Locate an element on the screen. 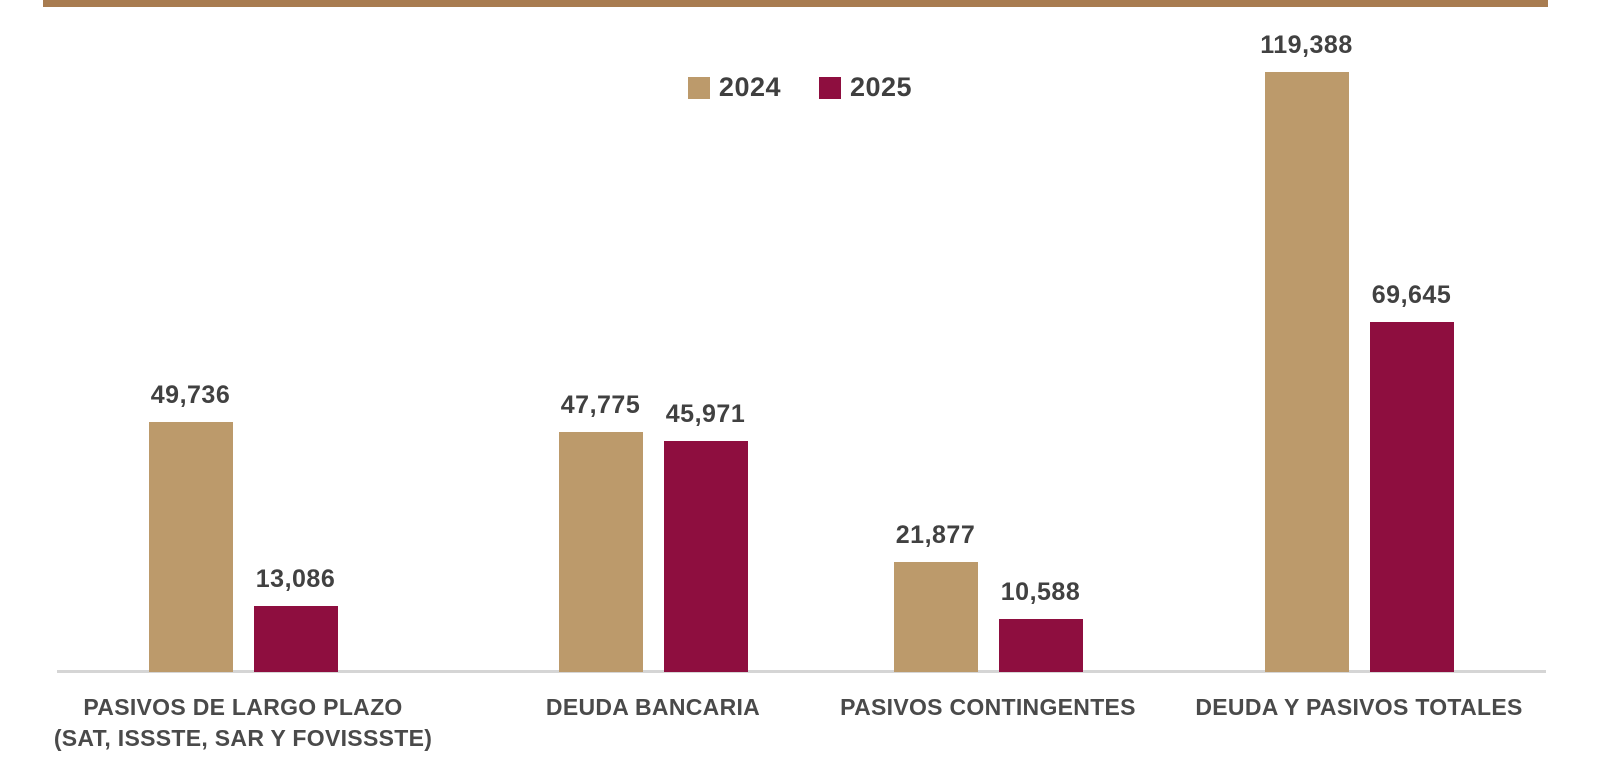 Image resolution: width=1600 pixels, height=768 pixels. legend-item-2024: 2024 is located at coordinates (734, 87).